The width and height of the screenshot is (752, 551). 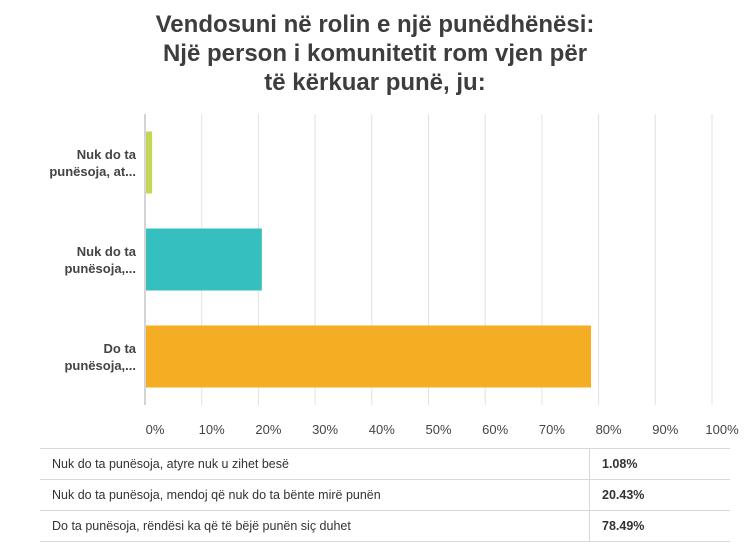 What do you see at coordinates (665, 429) in the screenshot?
I see `x-tick-label: 90%` at bounding box center [665, 429].